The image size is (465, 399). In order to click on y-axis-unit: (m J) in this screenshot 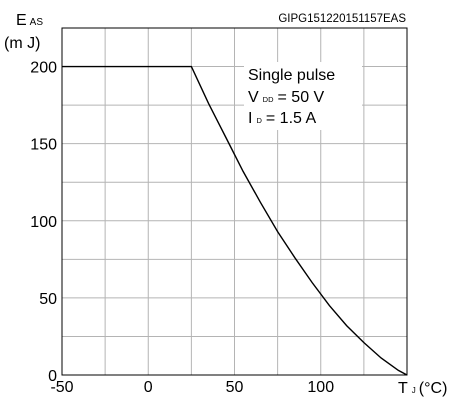, I will do `click(22, 43)`.